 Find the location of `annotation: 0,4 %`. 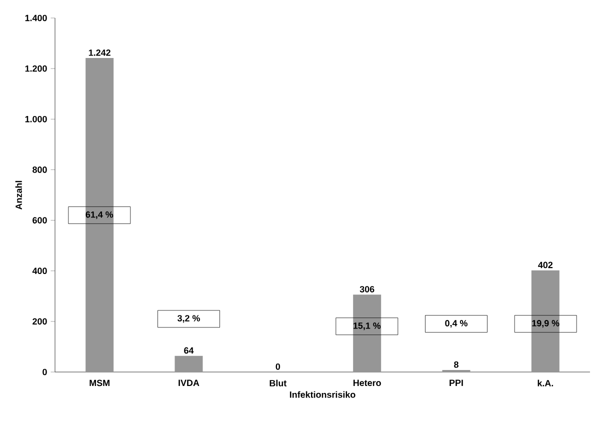

annotation: 0,4 % is located at coordinates (456, 324).